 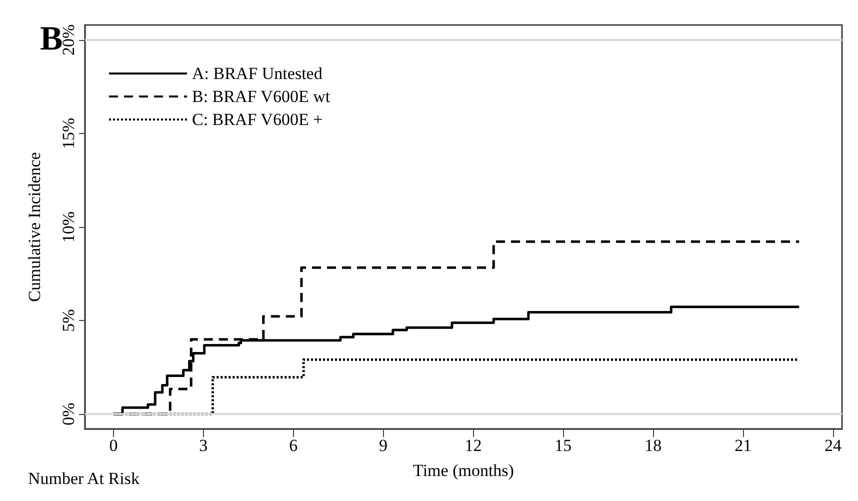 What do you see at coordinates (743, 445) in the screenshot?
I see `x-tick-label: 21` at bounding box center [743, 445].